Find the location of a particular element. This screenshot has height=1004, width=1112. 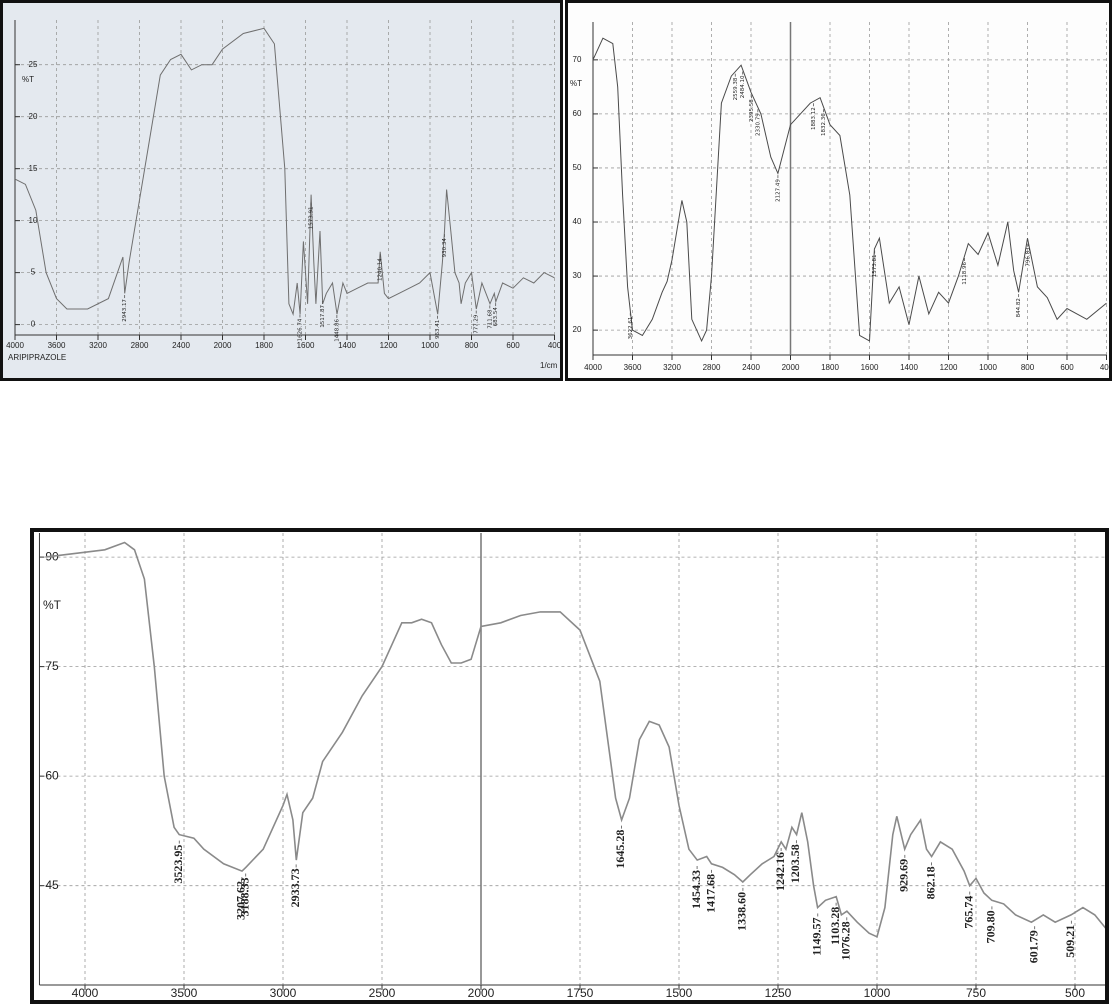

peak-label: 1103.28 is located at coordinates (835, 926).